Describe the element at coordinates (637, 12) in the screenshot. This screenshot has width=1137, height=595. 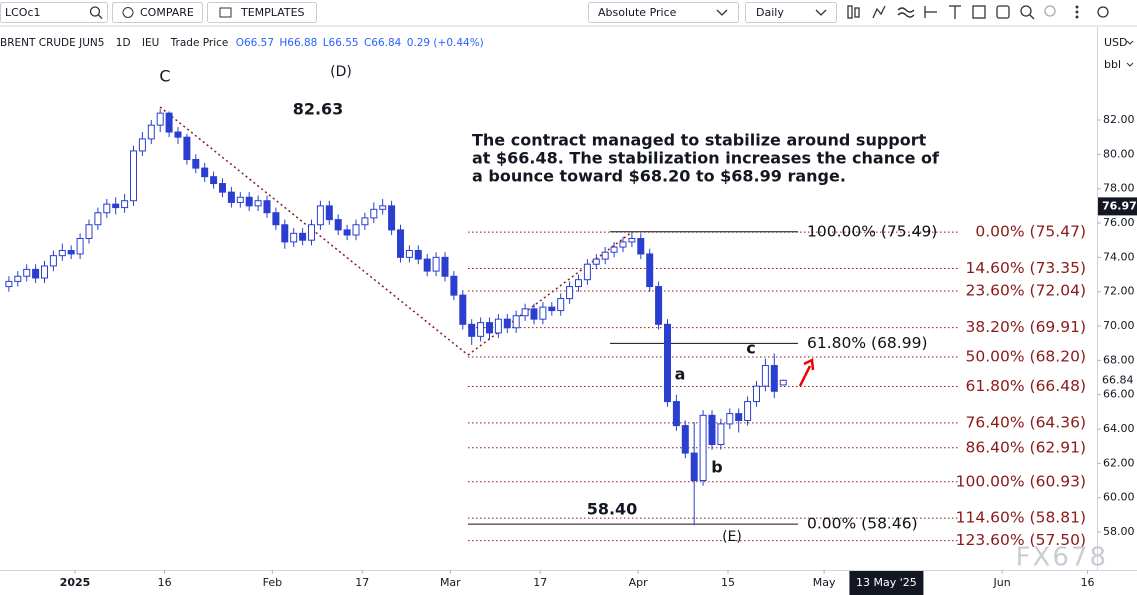
I see `price-mode: Absolute Price` at that location.